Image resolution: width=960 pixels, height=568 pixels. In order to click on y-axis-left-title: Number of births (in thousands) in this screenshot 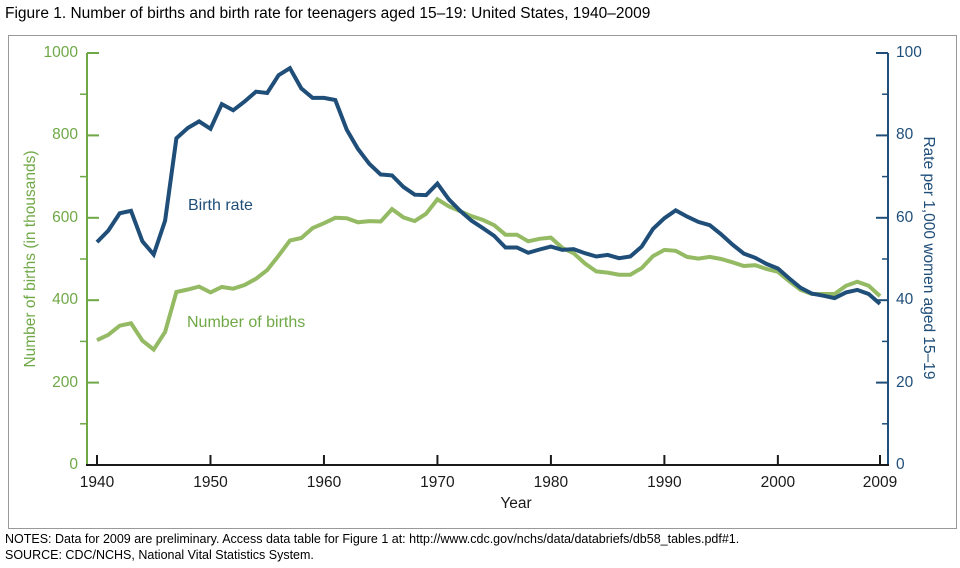, I will do `click(30, 259)`.